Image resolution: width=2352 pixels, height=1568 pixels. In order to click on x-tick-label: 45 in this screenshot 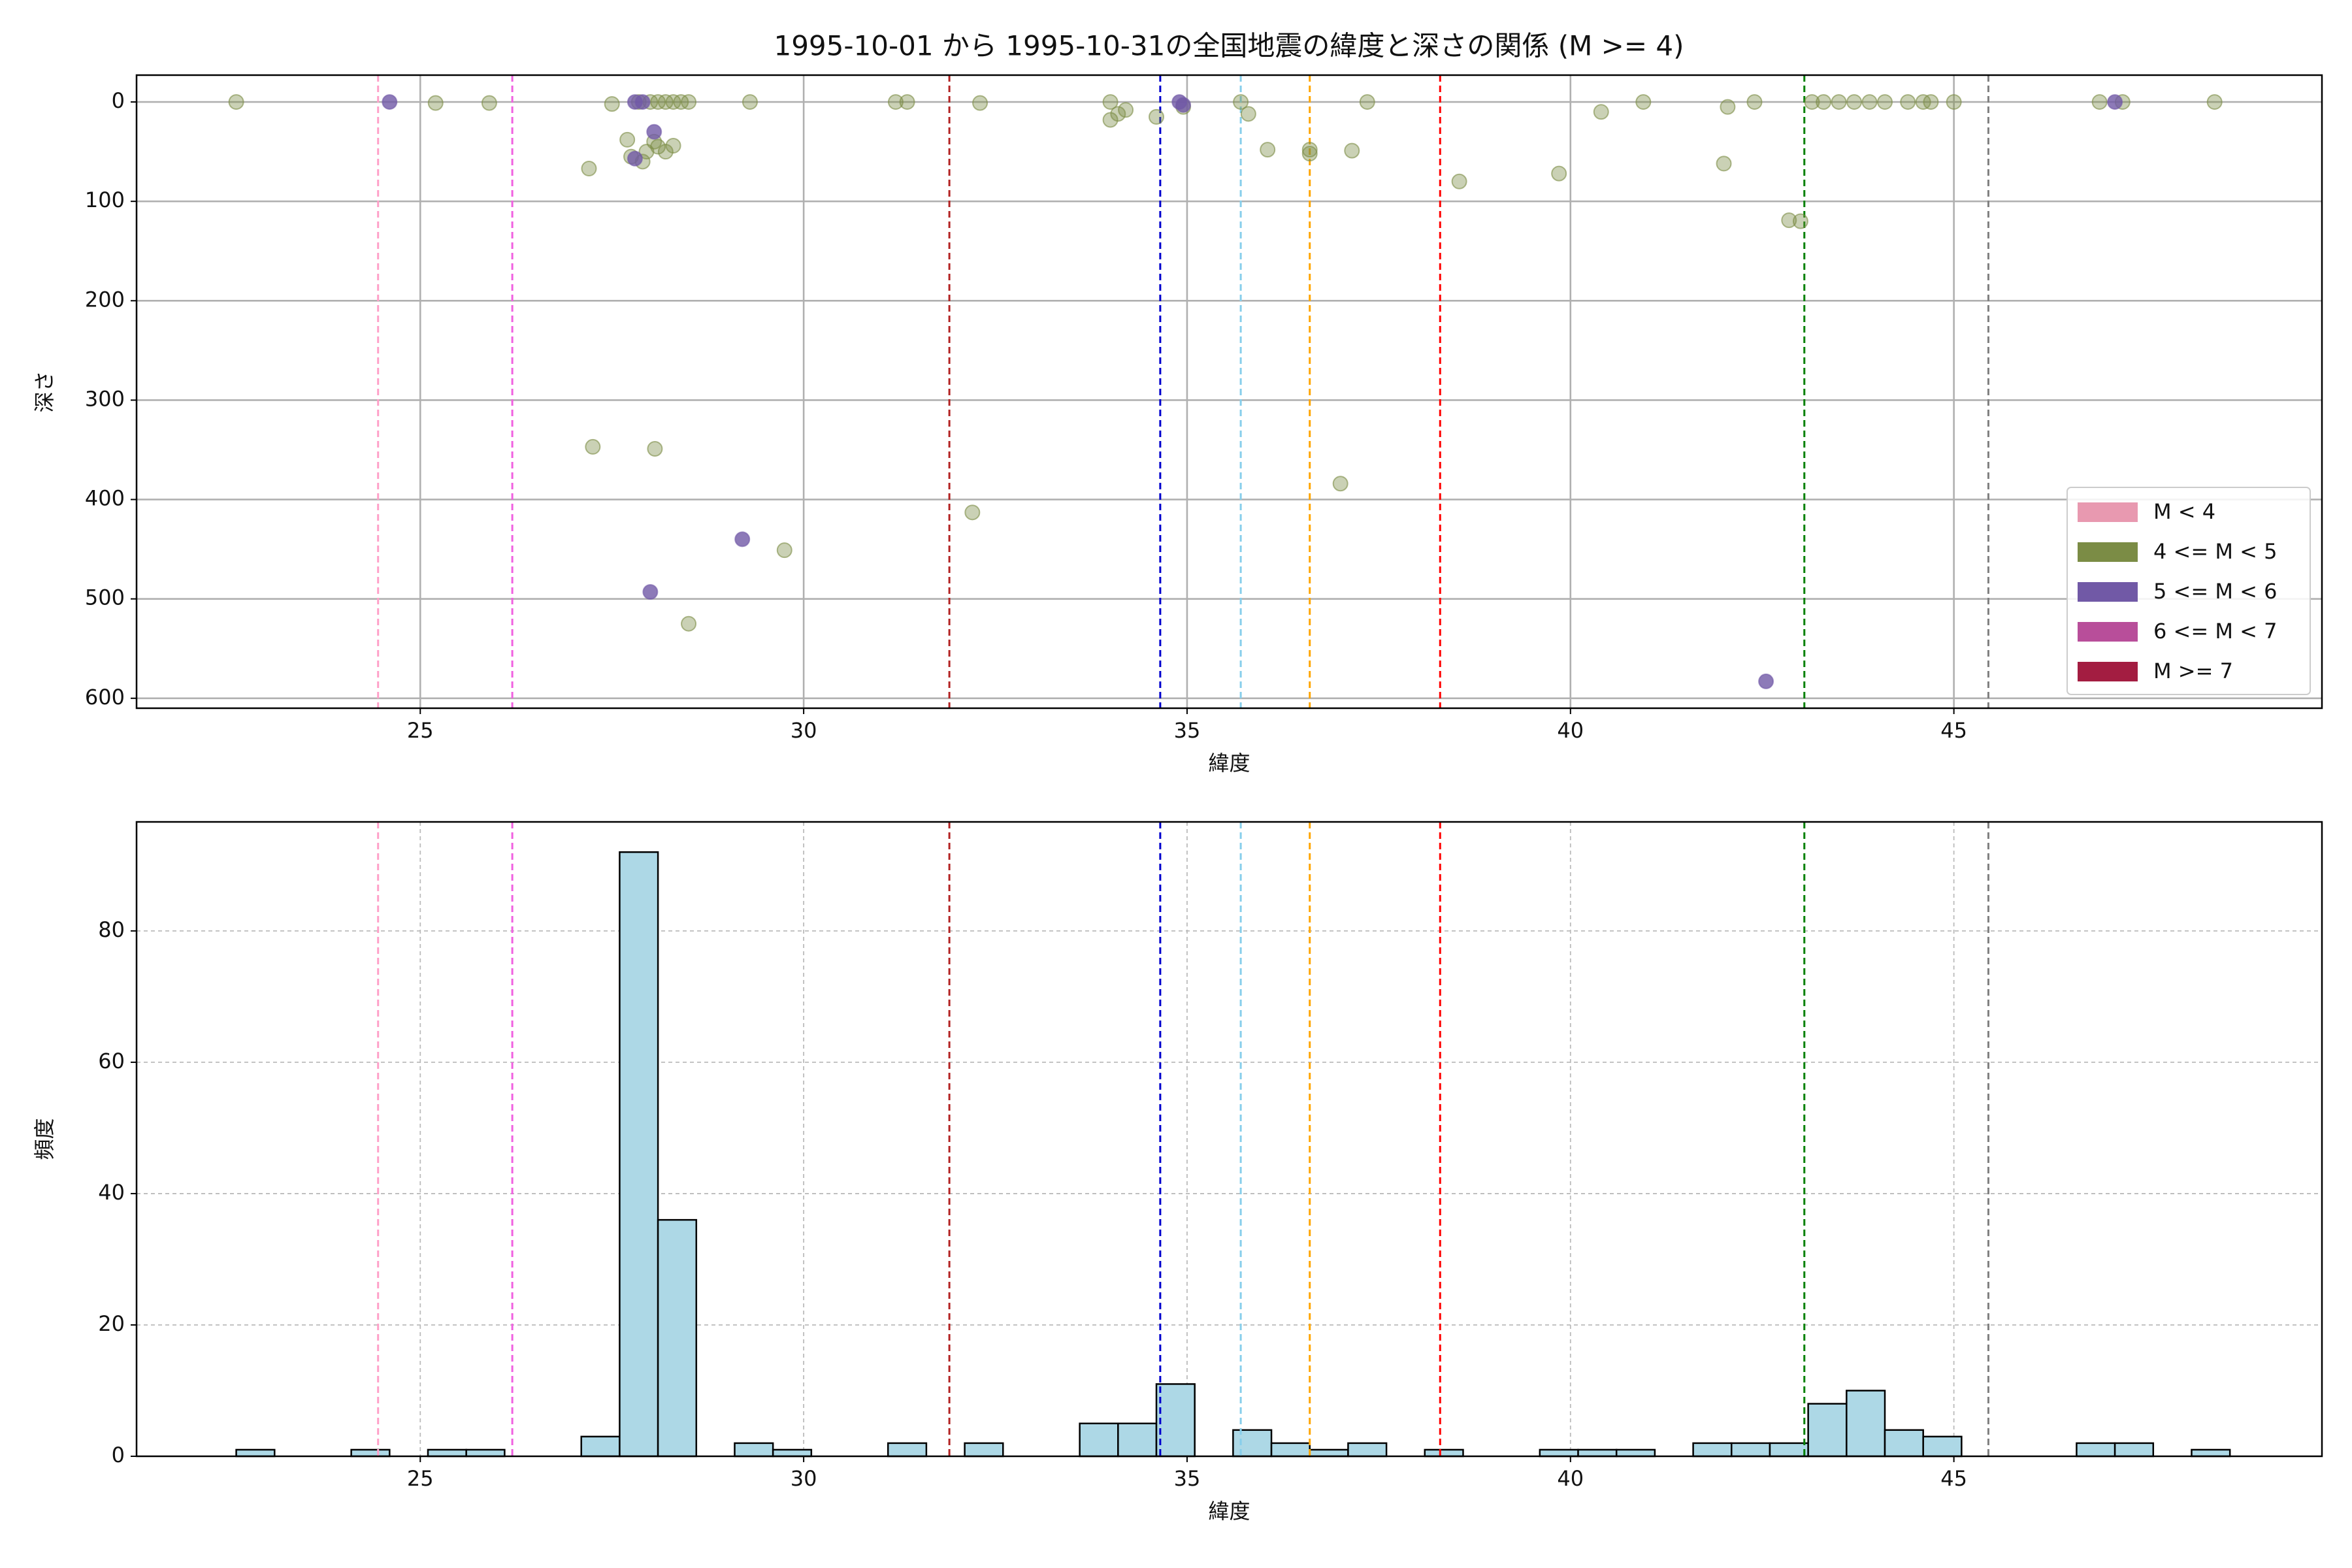, I will do `click(1953, 1478)`.